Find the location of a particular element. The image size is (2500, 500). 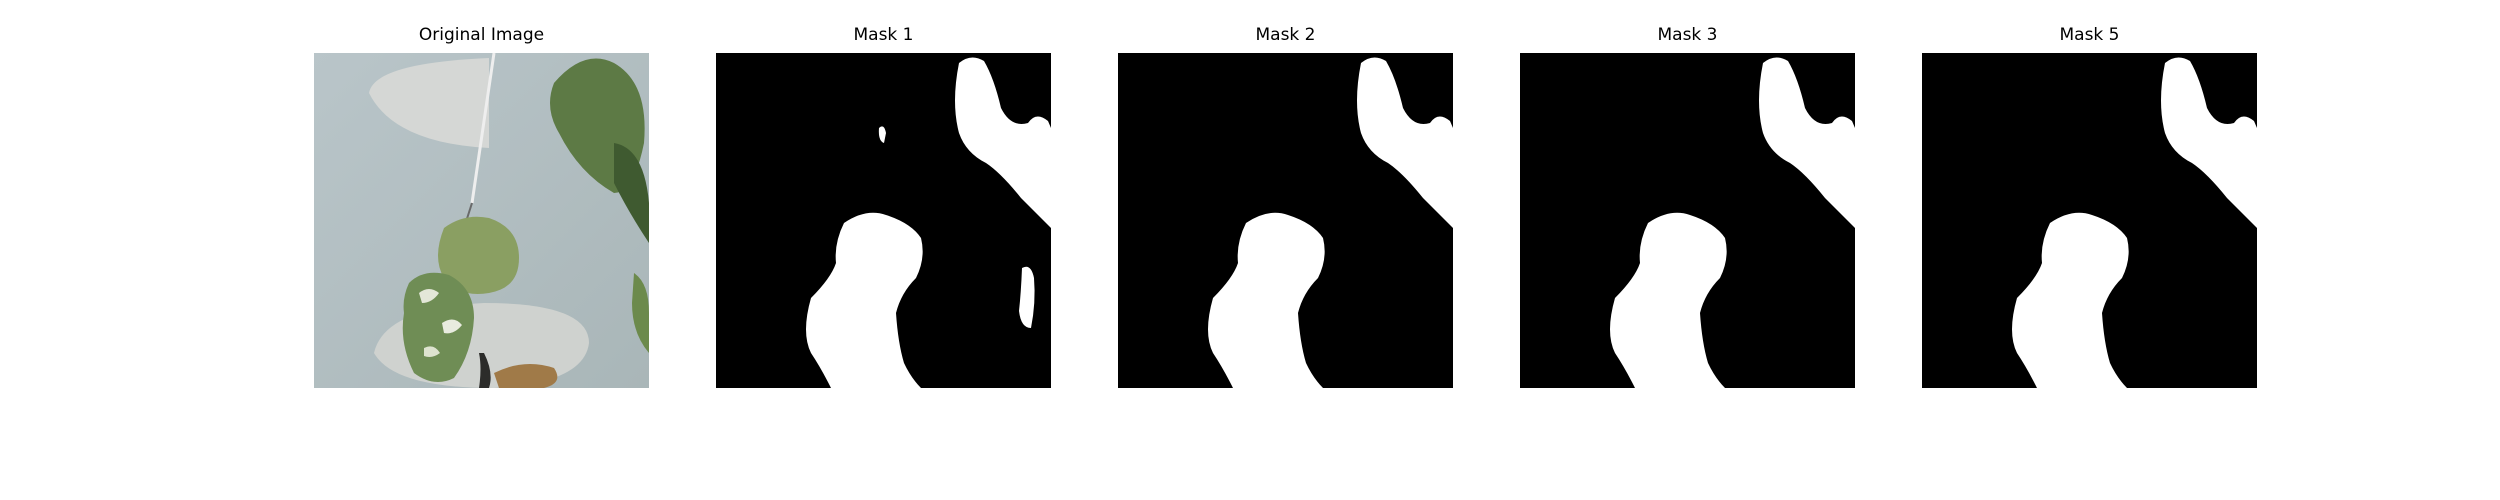

mask-panel: Mask 1 is located at coordinates (883, 206).